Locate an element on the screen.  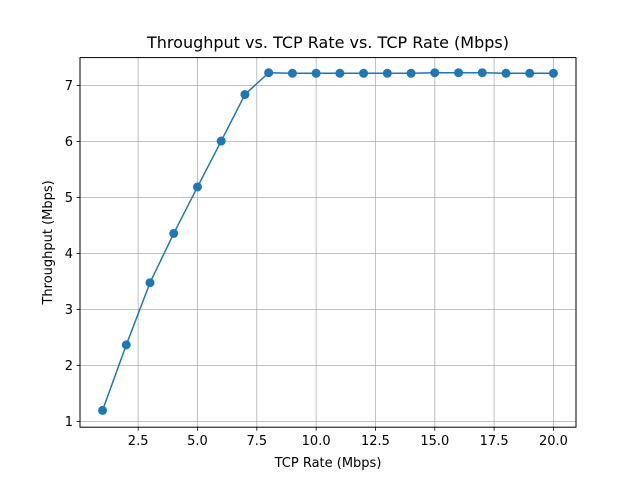
y-tick-label: 1 is located at coordinates (69, 422).